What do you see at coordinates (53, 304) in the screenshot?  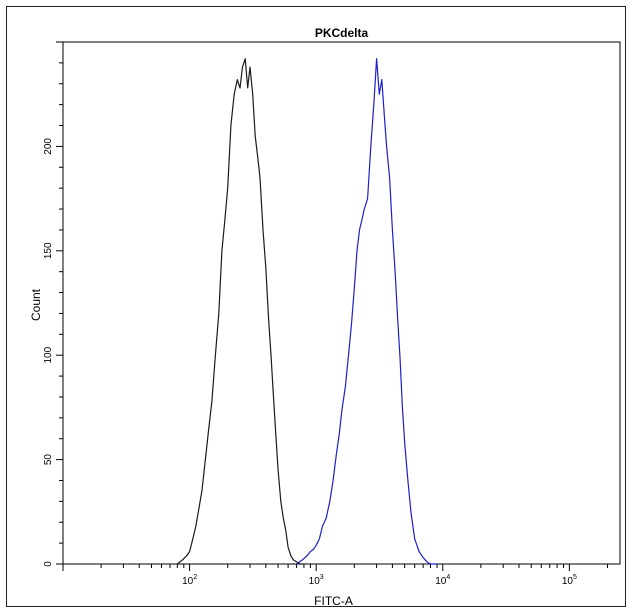 I see `y-axis-ticks: 0 50 100 150 200` at bounding box center [53, 304].